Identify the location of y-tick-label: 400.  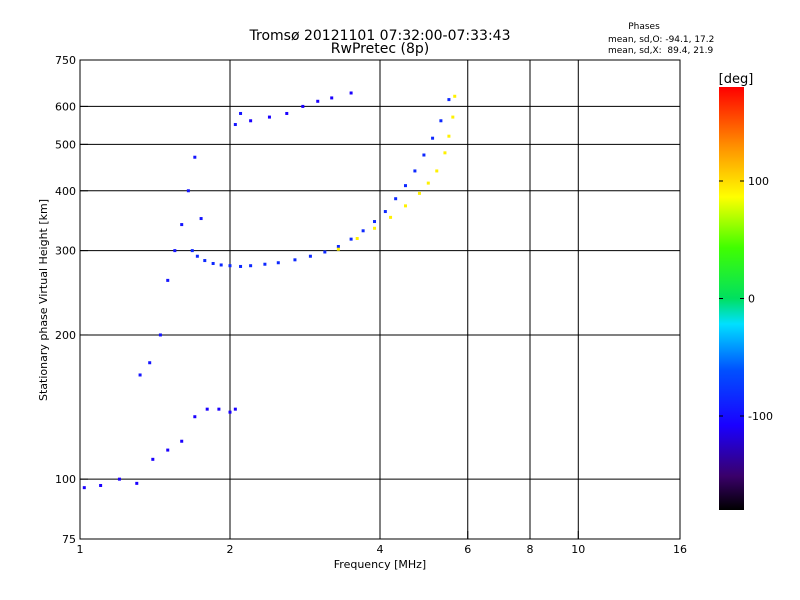
(65, 191).